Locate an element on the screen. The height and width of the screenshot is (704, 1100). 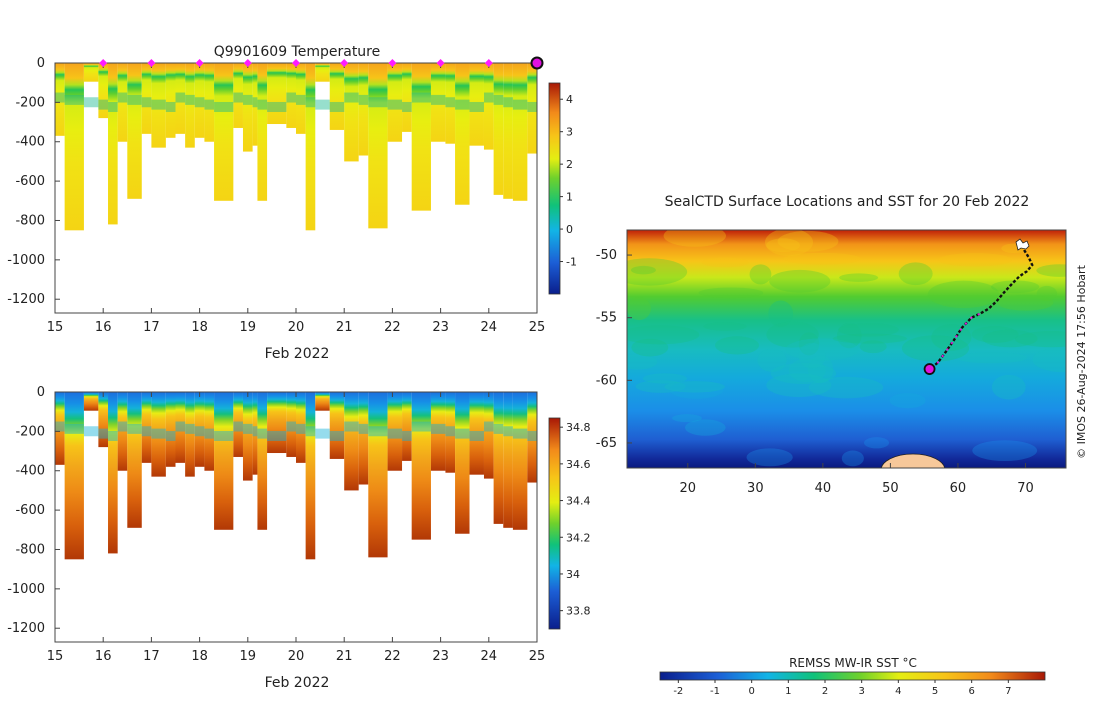
y-tick-label: -1000 is located at coordinates (26, 260).